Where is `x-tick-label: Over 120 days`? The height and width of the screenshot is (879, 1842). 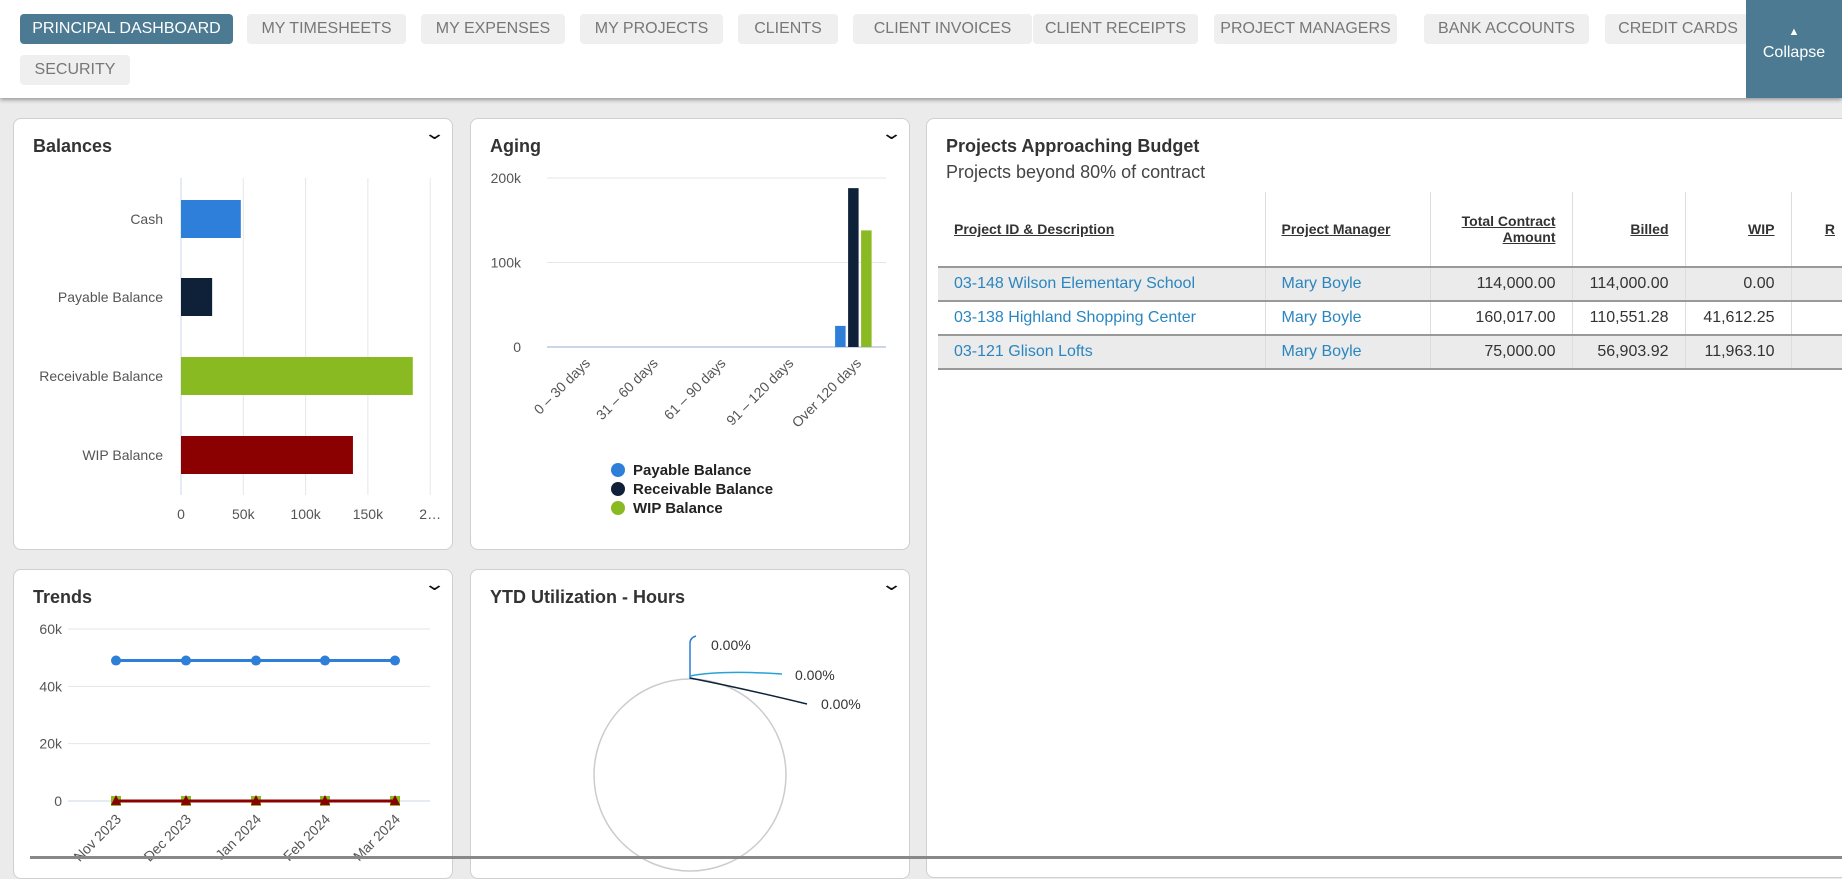 x-tick-label: Over 120 days is located at coordinates (827, 393).